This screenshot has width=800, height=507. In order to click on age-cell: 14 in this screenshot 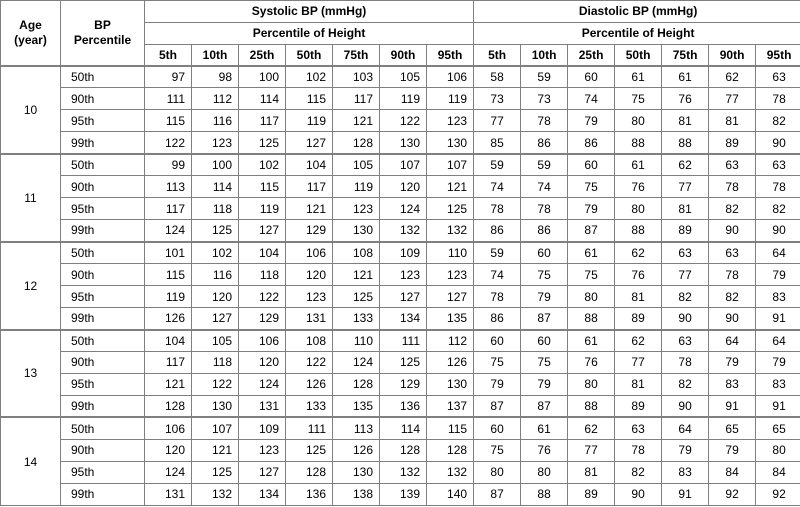, I will do `click(30, 461)`.